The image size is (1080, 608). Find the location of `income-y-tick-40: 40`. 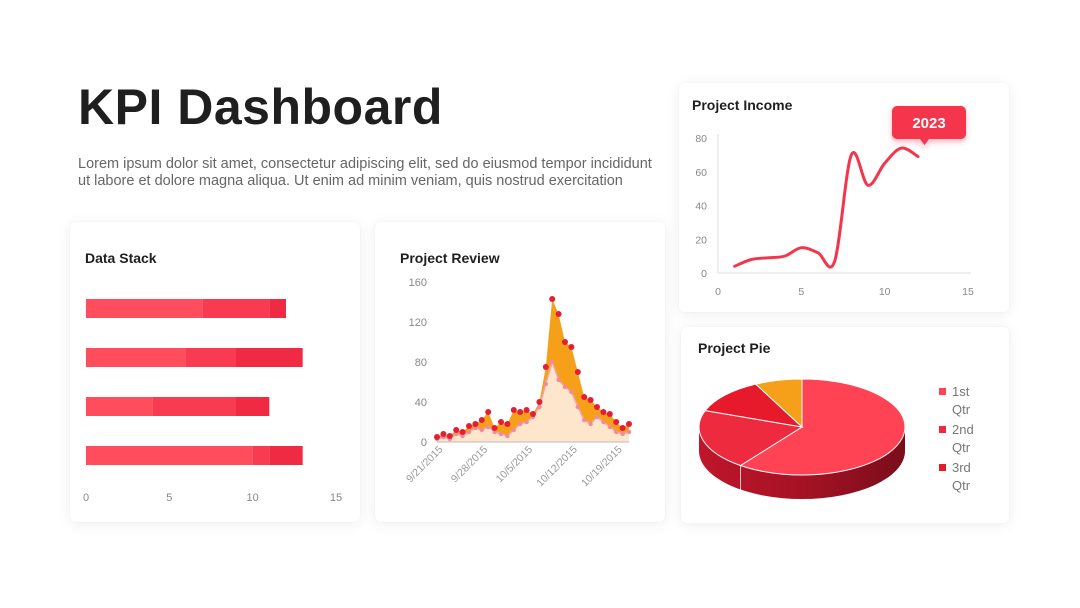

income-y-tick-40: 40 is located at coordinates (701, 207).